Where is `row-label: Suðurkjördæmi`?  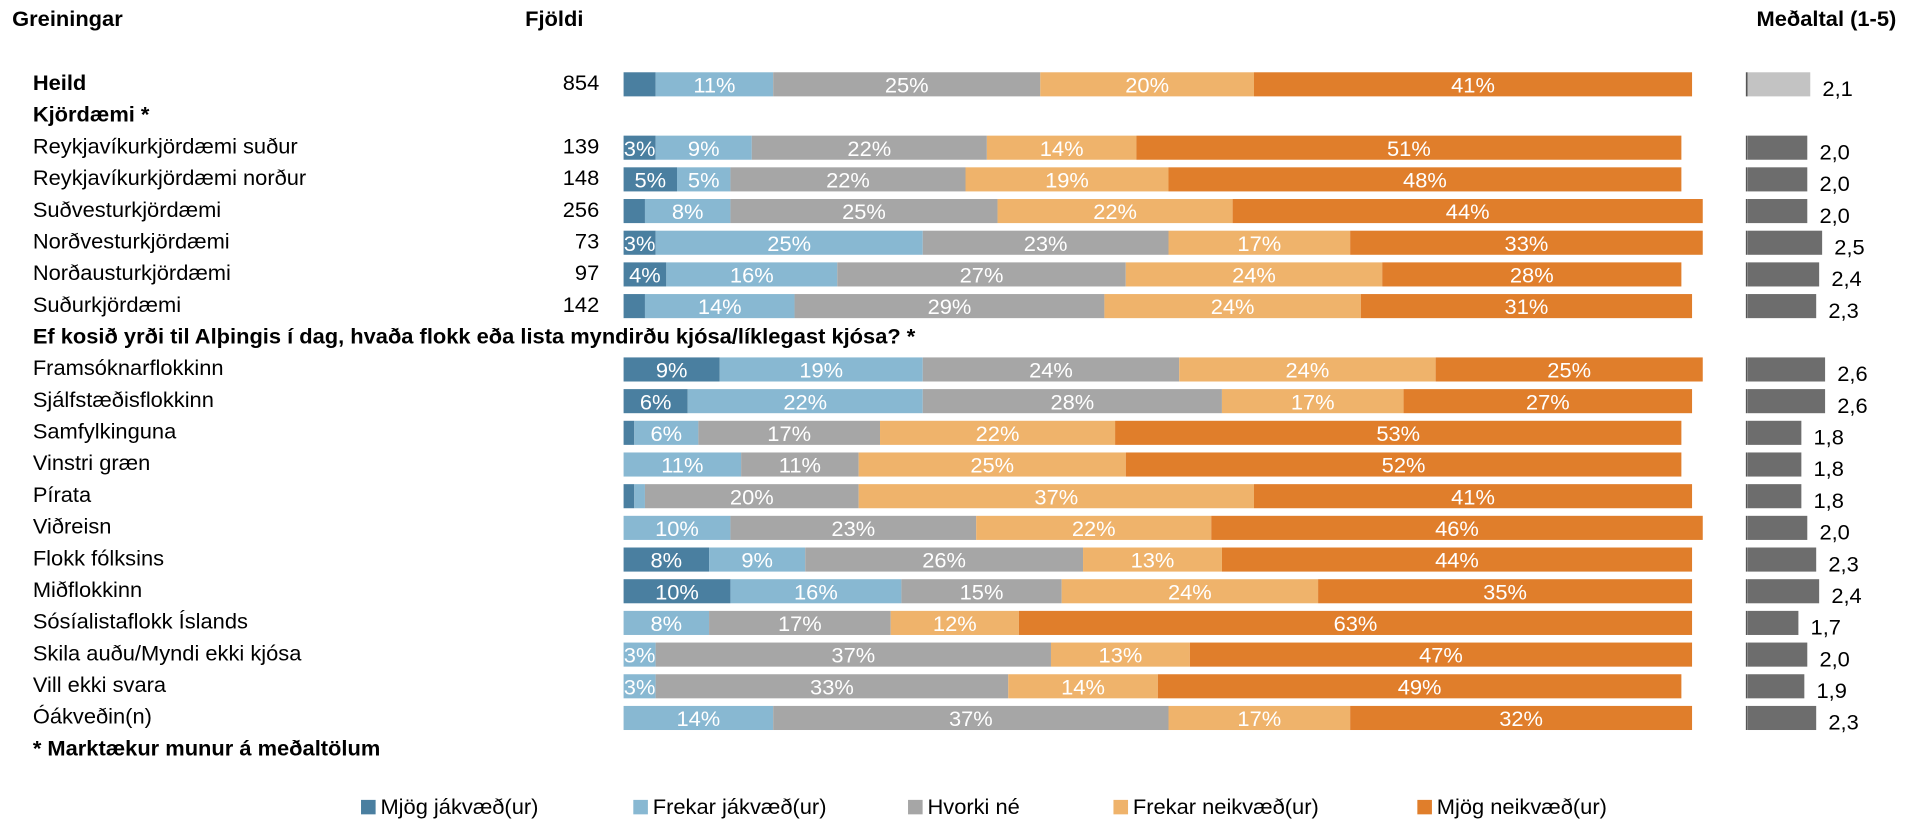
row-label: Suðurkjördæmi is located at coordinates (107, 304).